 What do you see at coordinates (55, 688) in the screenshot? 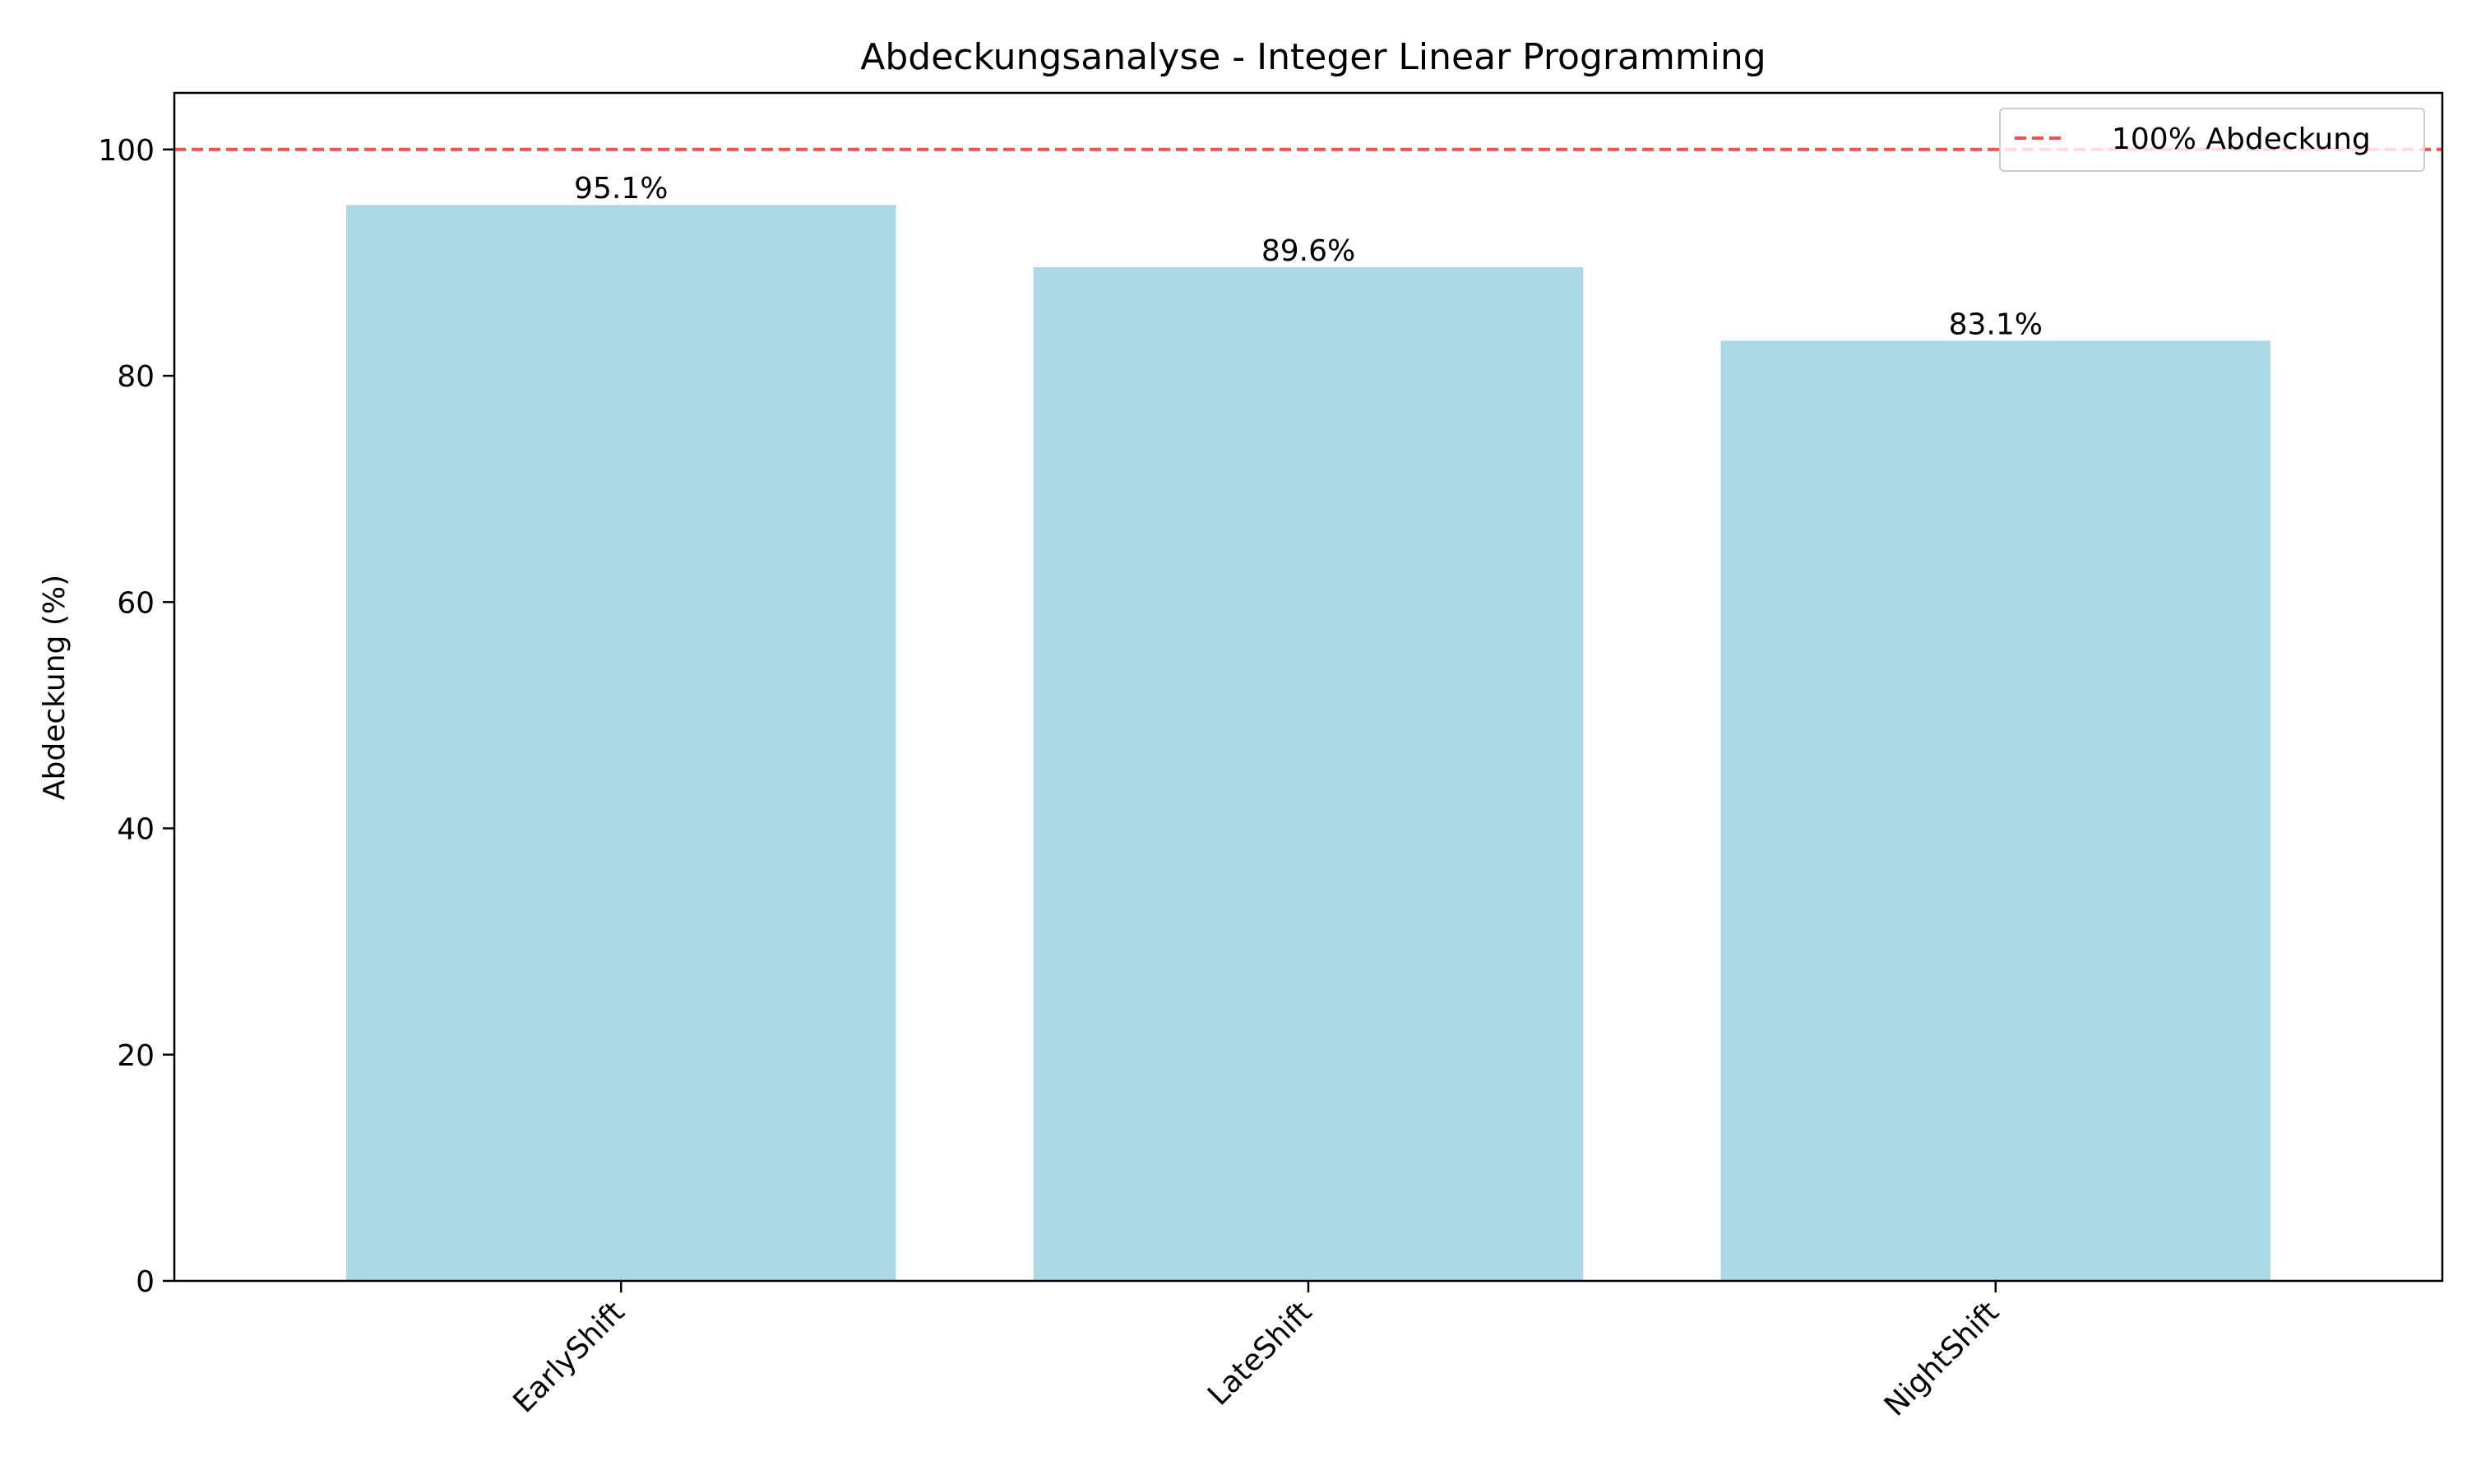
I see `y-axis-label: Abdeckung (%)` at bounding box center [55, 688].